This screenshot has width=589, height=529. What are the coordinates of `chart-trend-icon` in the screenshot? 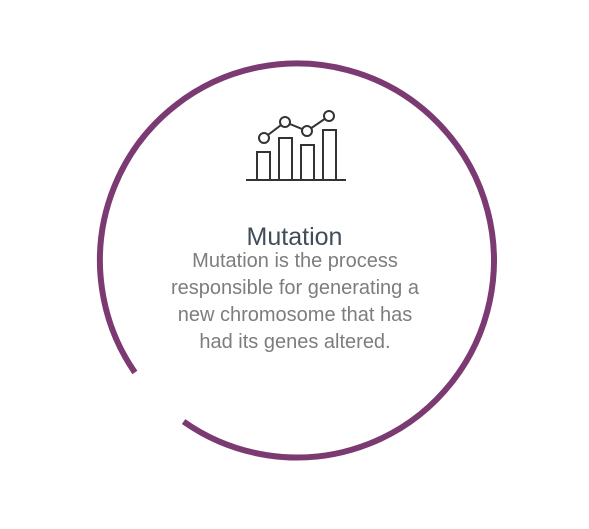 It's located at (296, 145).